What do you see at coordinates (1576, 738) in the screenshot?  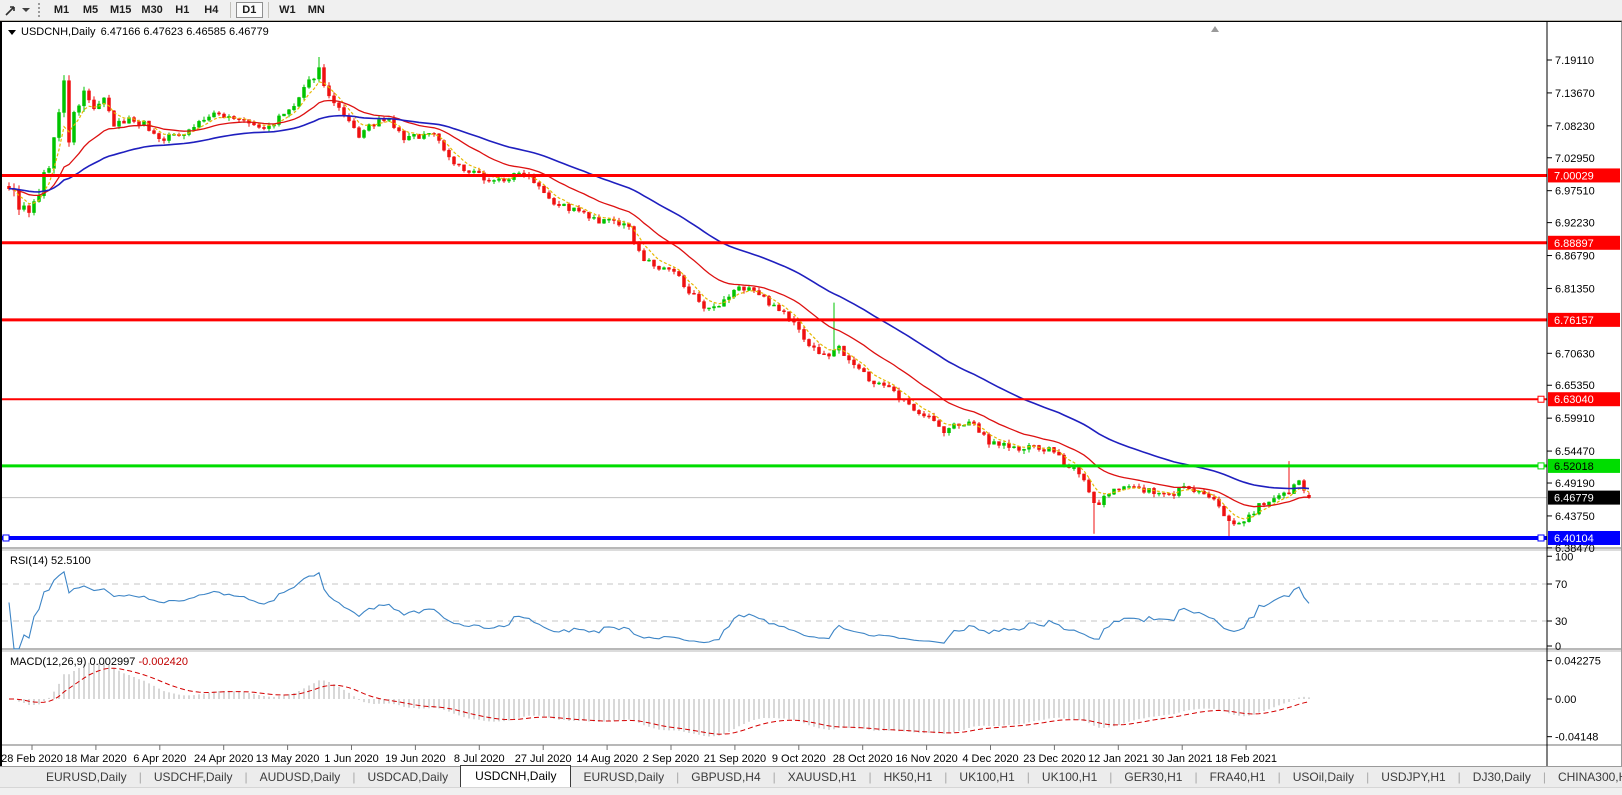 I see `svg-text: -0.04148` at bounding box center [1576, 738].